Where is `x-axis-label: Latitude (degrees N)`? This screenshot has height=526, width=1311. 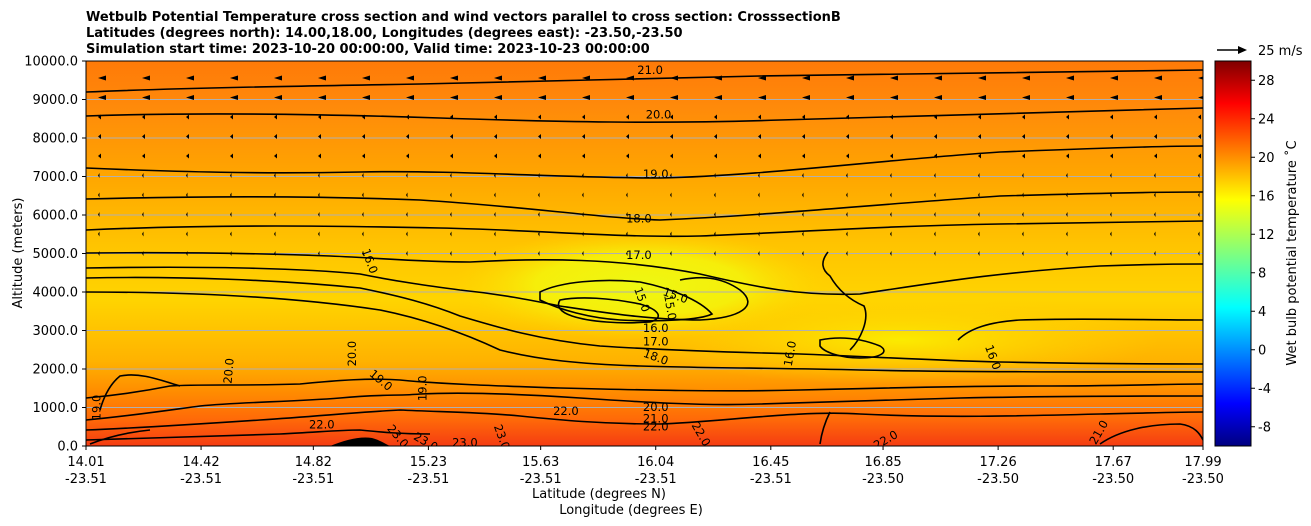 x-axis-label: Latitude (degrees N) is located at coordinates (599, 494).